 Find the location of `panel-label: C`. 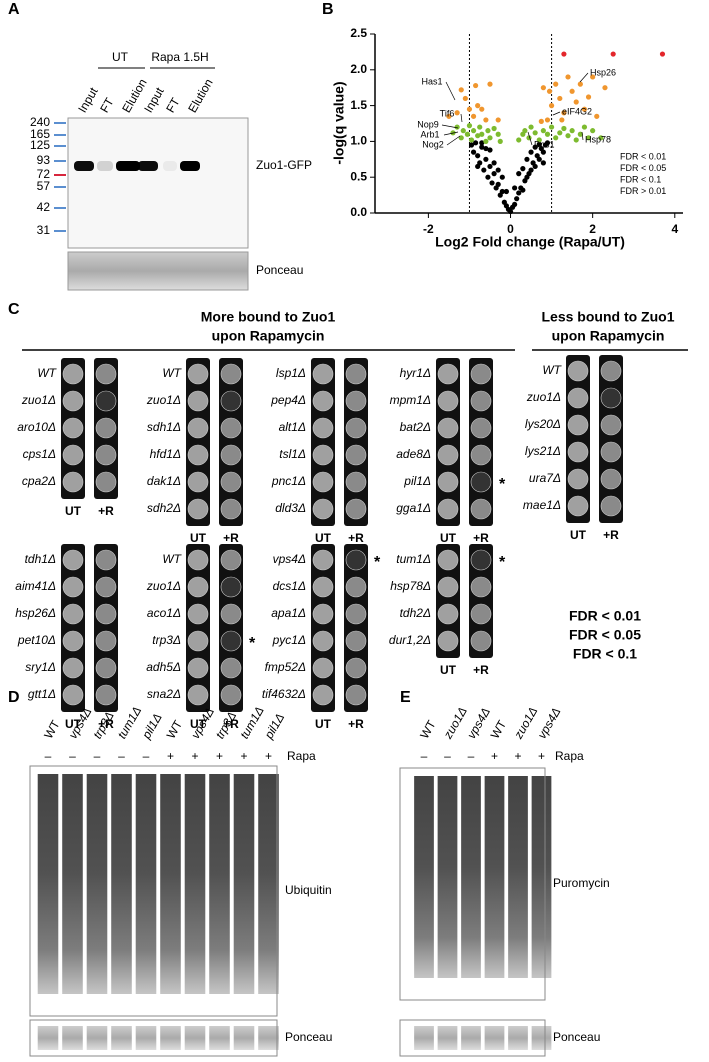

panel-label: C is located at coordinates (14, 309).